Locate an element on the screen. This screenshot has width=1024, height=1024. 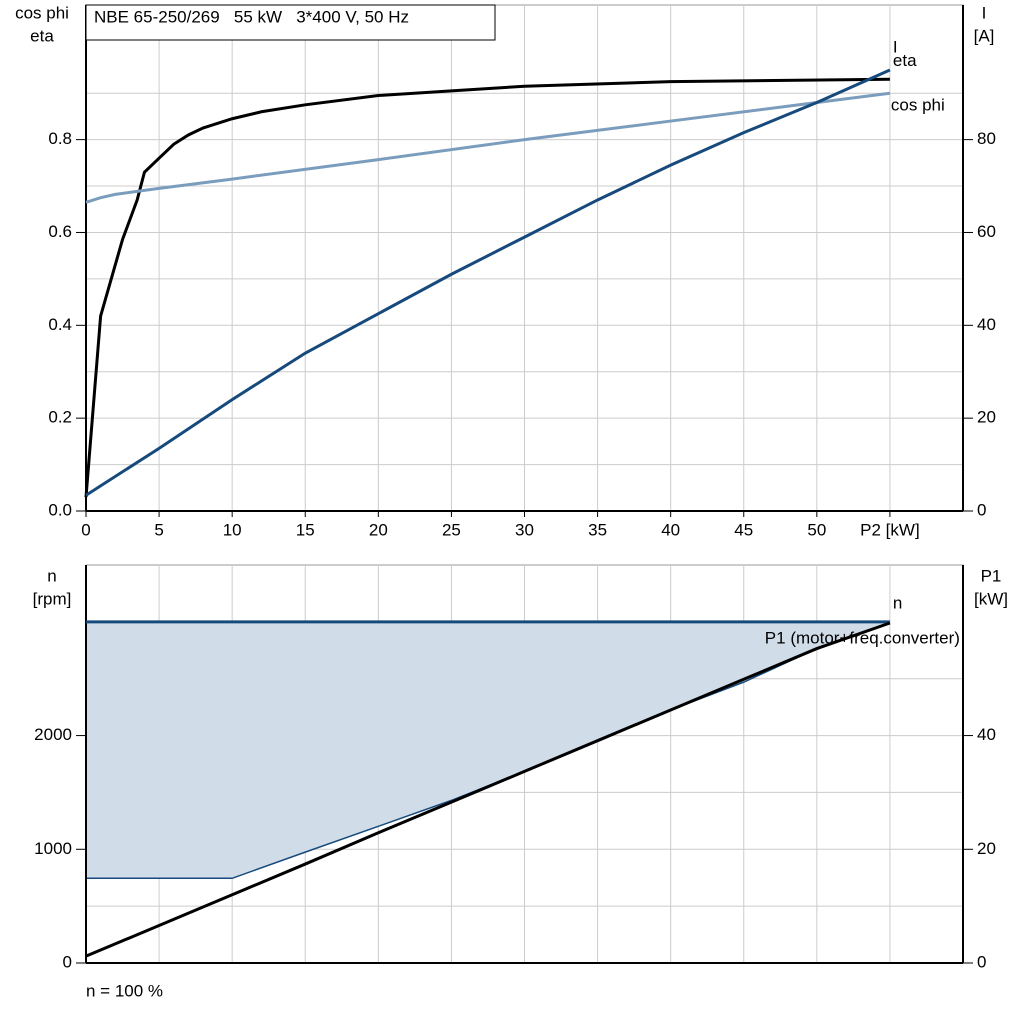
series-label: n is located at coordinates (897, 602).